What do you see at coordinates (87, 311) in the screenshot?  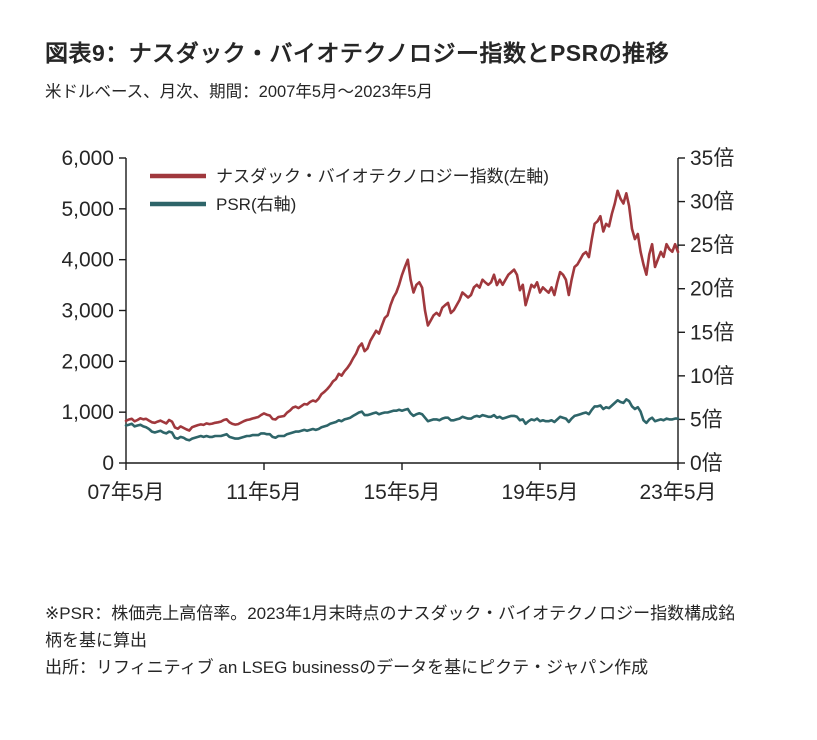 I see `left-axis-tick-label: 3,000` at bounding box center [87, 311].